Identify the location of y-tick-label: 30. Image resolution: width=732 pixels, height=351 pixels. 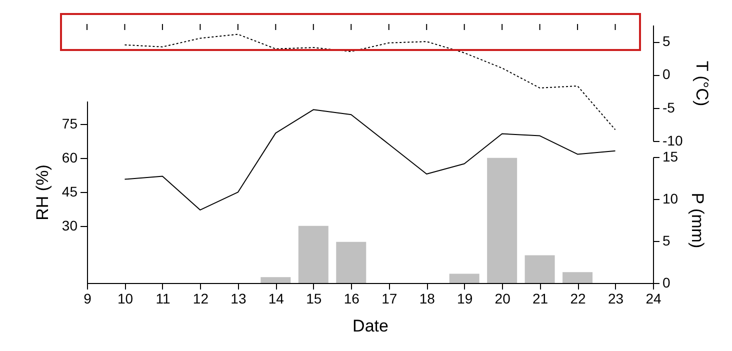
(70, 226).